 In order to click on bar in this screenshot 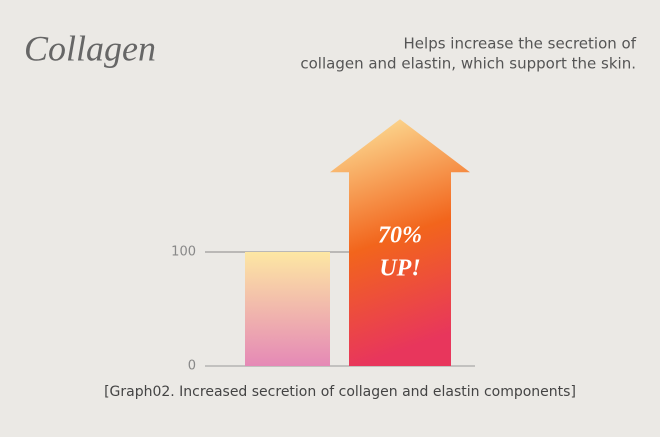, I will do `click(287, 309)`.